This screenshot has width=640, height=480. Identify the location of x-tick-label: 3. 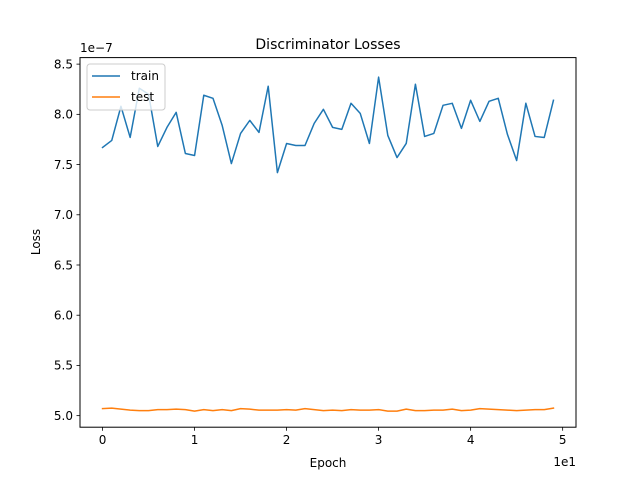
(379, 440).